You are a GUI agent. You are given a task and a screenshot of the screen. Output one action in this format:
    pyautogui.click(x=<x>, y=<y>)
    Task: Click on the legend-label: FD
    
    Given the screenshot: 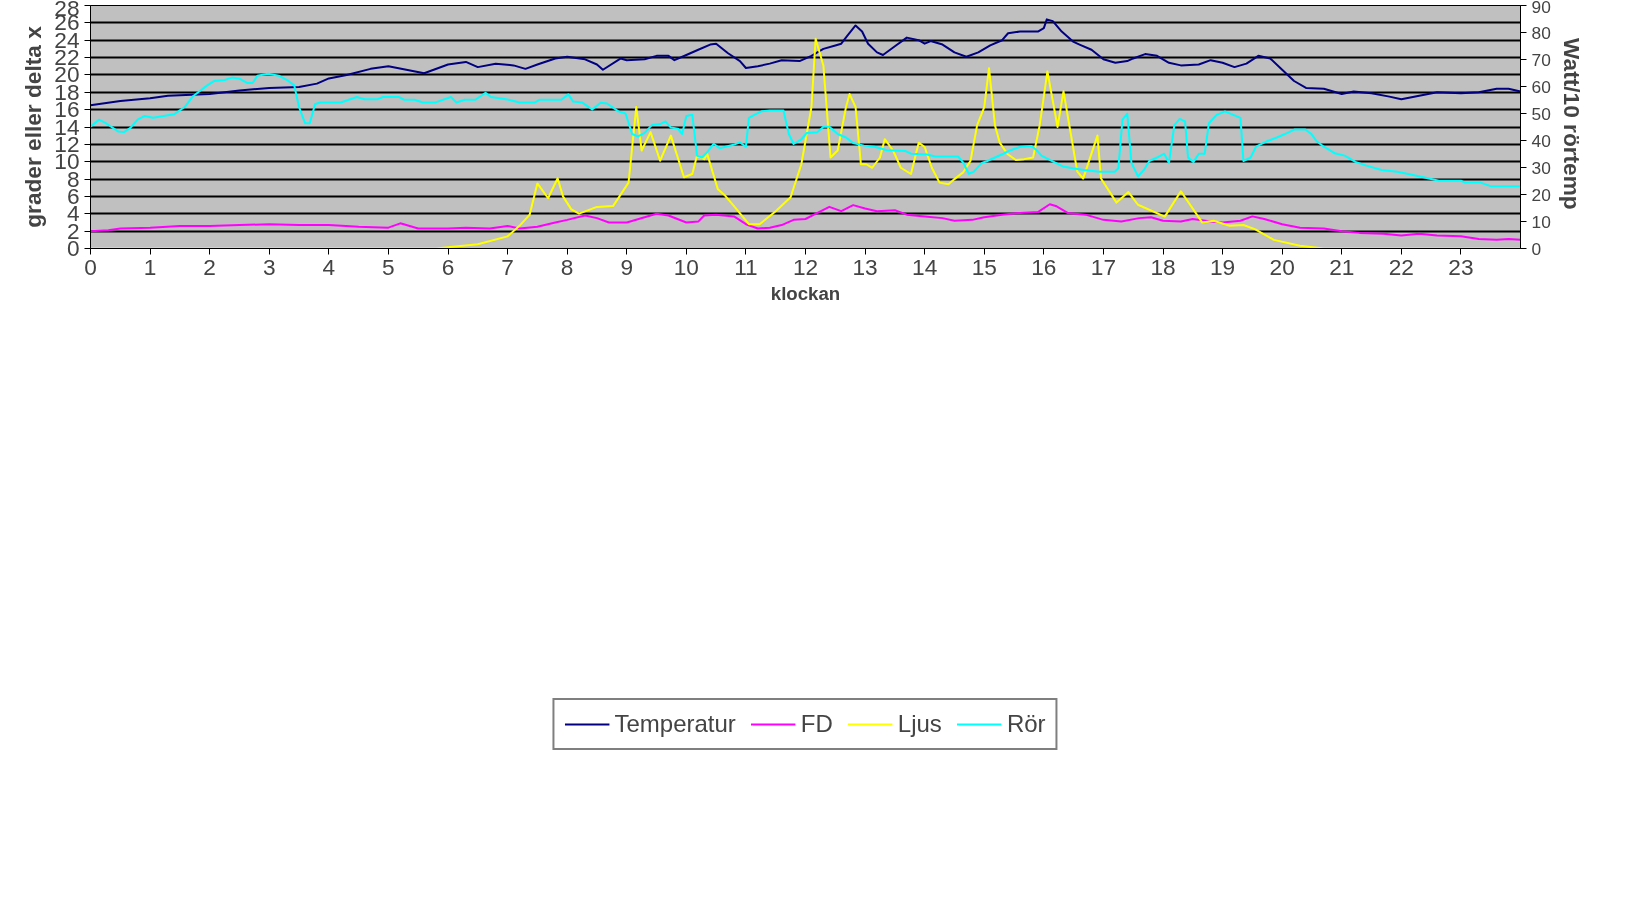 What is the action you would take?
    pyautogui.click(x=816, y=723)
    